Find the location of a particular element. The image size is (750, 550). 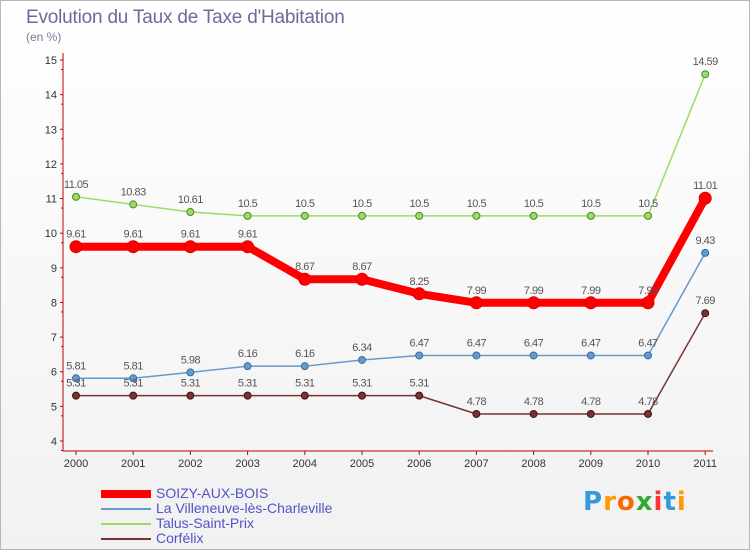

logo-letter: o is located at coordinates (626, 502).